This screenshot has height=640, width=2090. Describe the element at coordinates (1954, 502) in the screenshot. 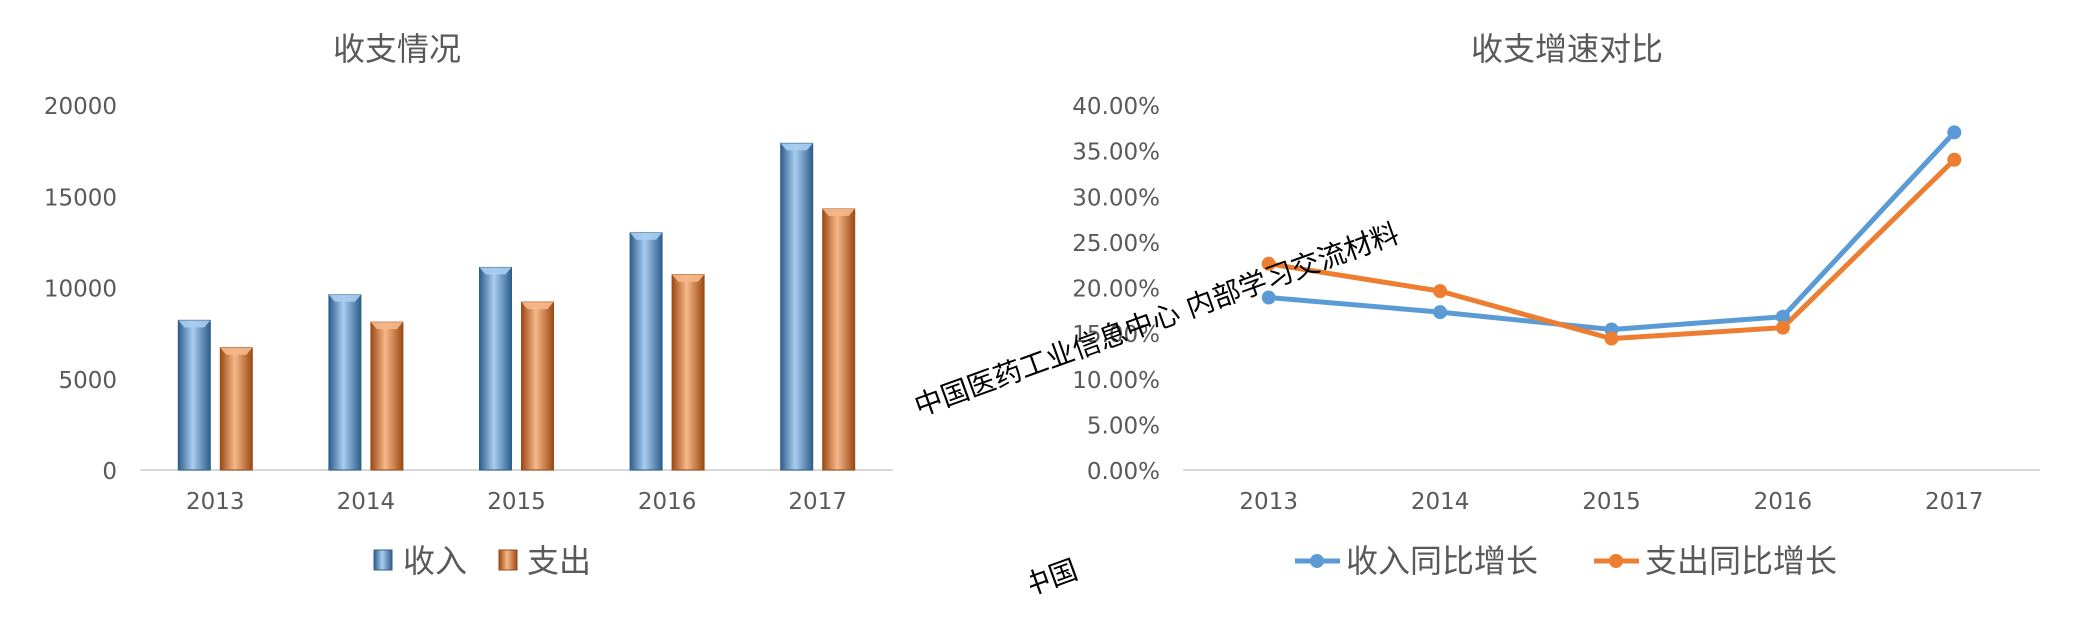

I see `line-x-tick-label: 2017` at that location.